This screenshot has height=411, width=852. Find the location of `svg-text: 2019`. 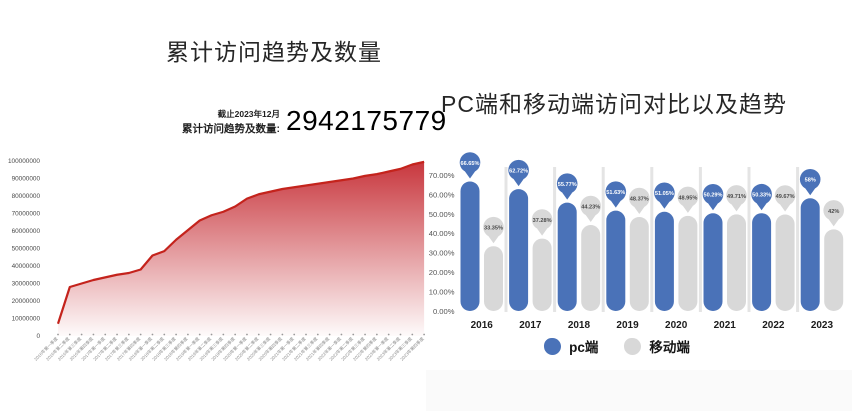

svg-text: 2019 is located at coordinates (627, 325).